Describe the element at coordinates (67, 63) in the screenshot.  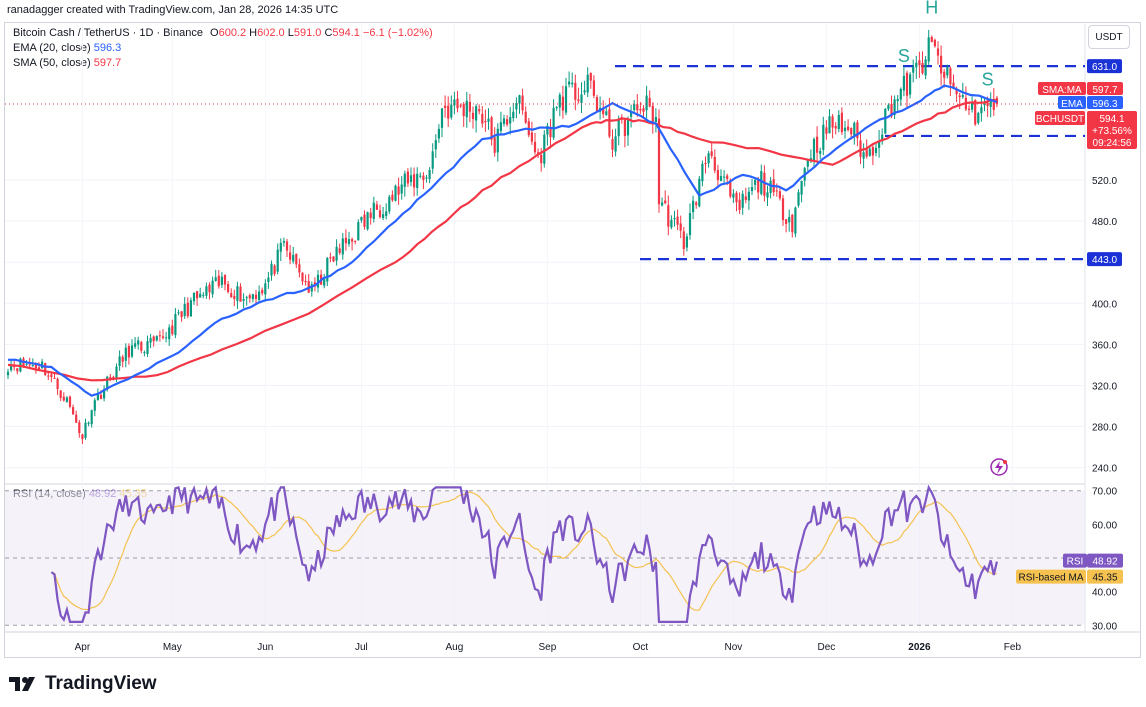
I see `sma-legend: SMA (50, close) 597.7` at that location.